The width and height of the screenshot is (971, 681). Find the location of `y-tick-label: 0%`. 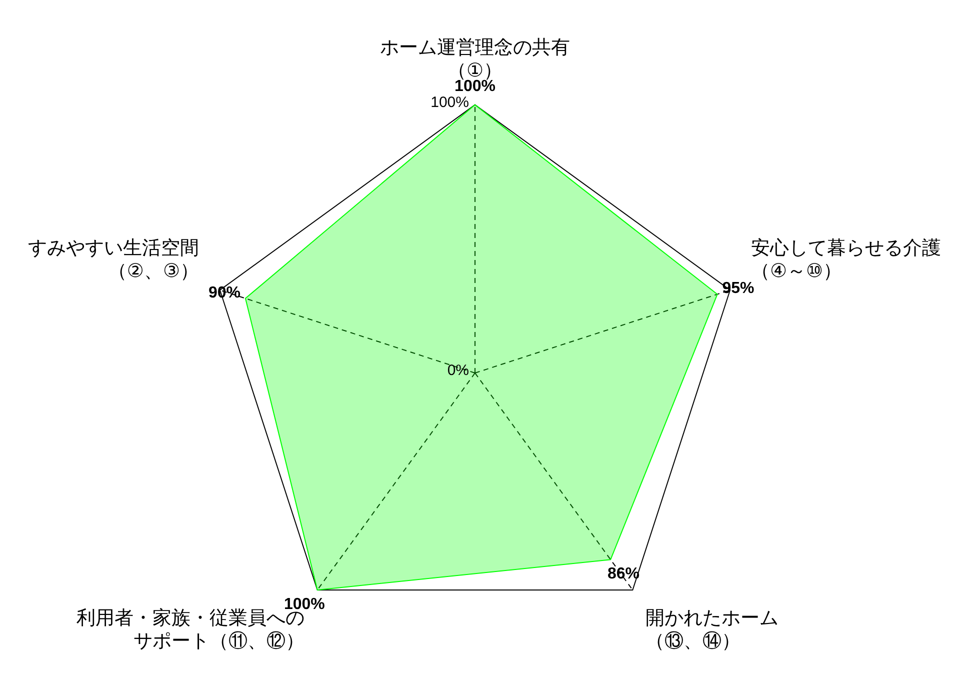

y-tick-label: 0% is located at coordinates (458, 371).